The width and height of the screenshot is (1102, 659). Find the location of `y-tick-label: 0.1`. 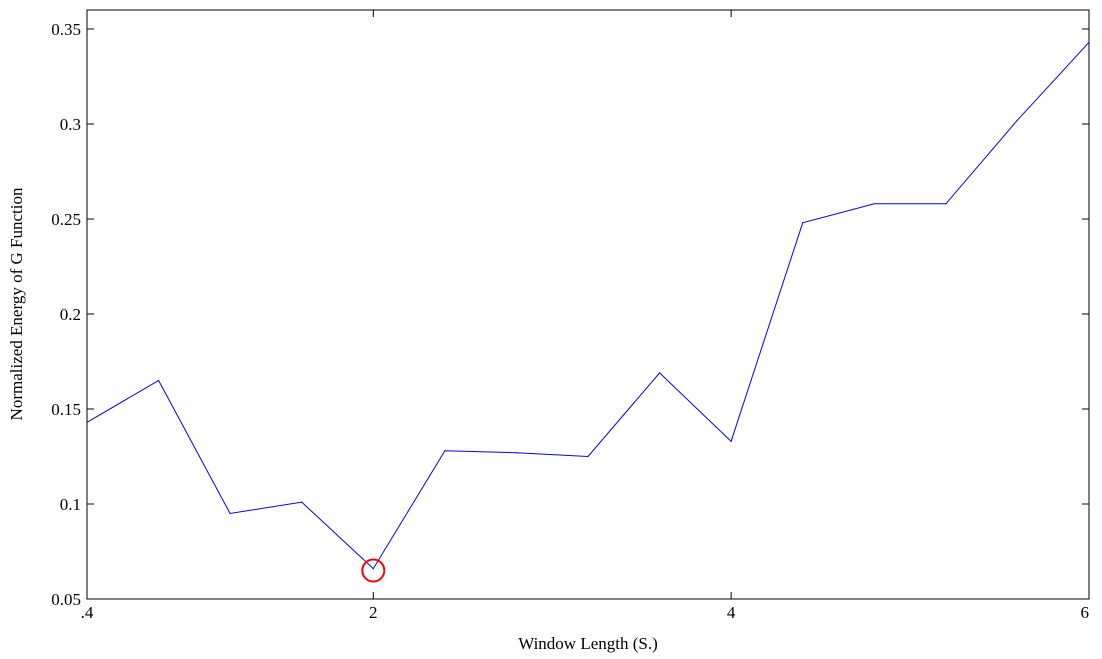

y-tick-label: 0.1 is located at coordinates (70, 504).